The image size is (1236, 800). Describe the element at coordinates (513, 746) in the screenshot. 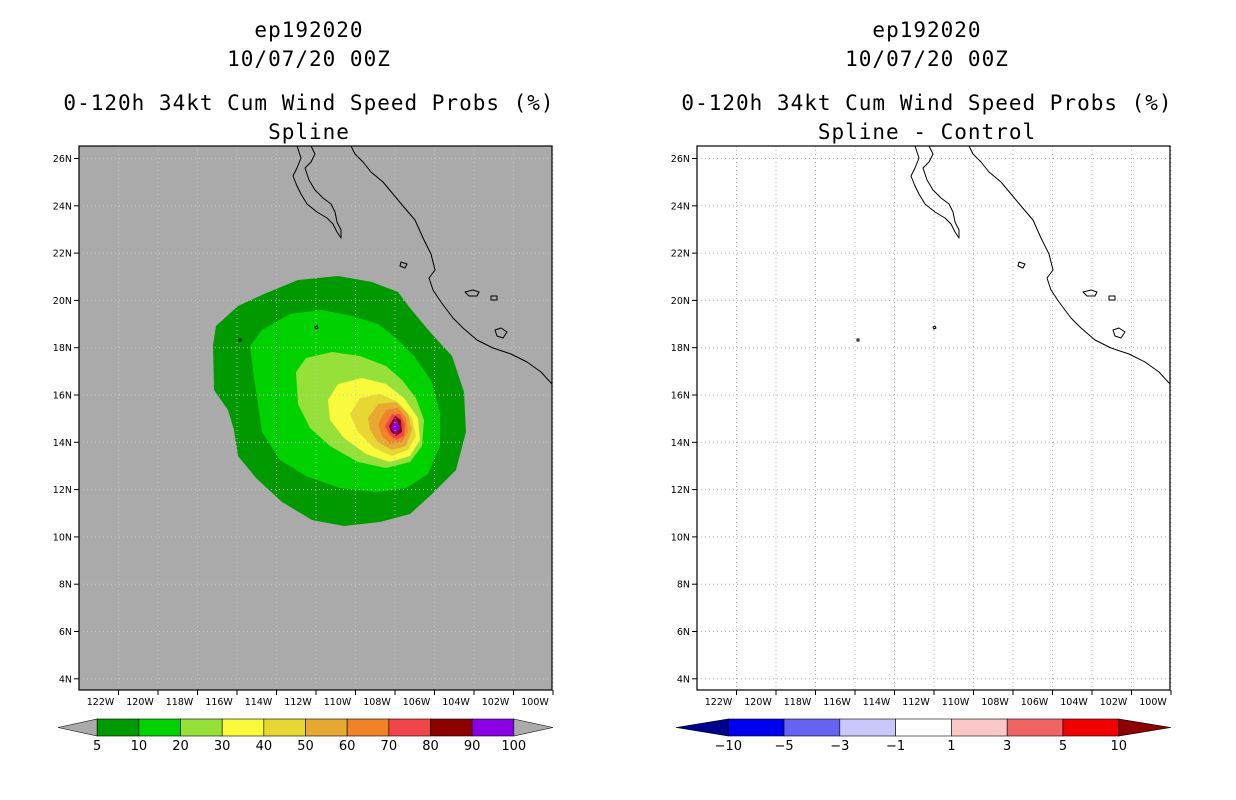

I see `left-colorbar-label: 100` at that location.